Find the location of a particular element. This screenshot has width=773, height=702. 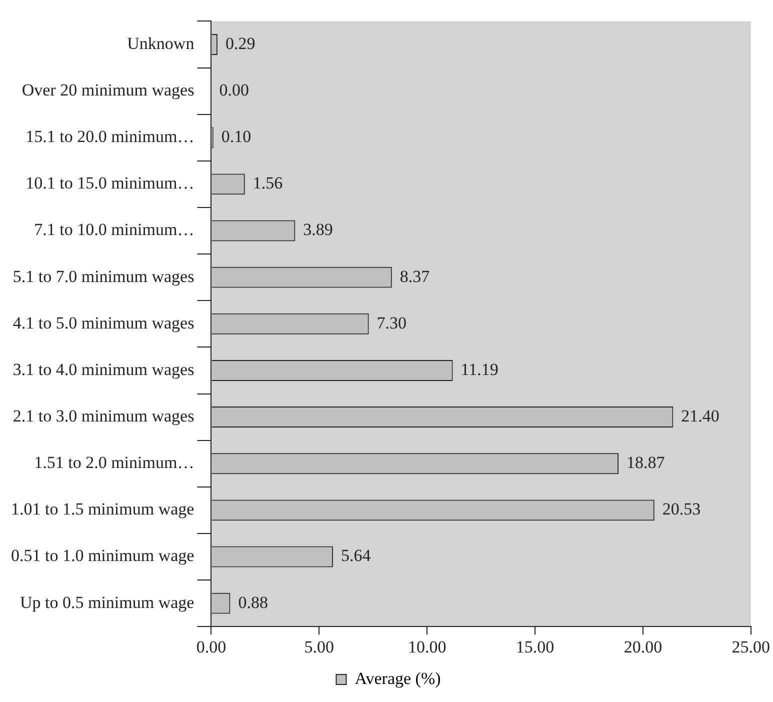

x-tick-label: 25.00 is located at coordinates (751, 646).